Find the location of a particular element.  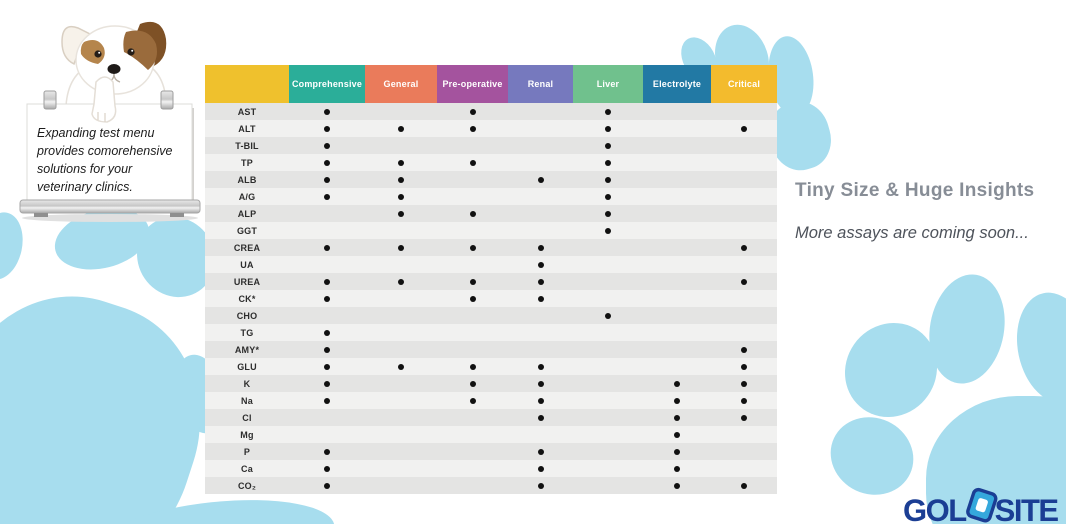

test-name: GLU is located at coordinates (247, 366).